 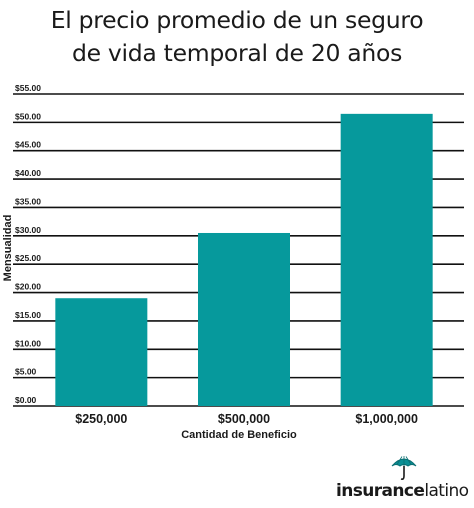 I want to click on umbrella-icon, so click(x=404, y=468).